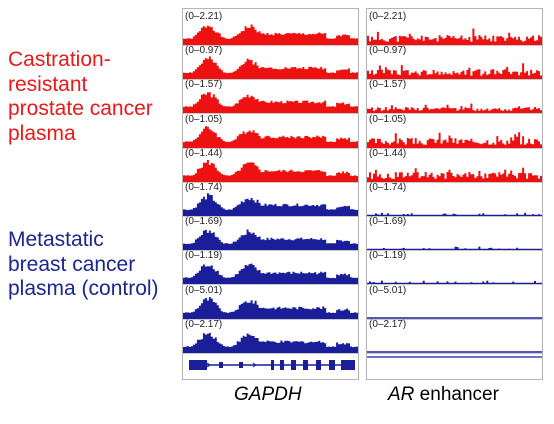  Describe the element at coordinates (388, 187) in the screenshot. I see `track-range-label: (0–1.74)` at that location.